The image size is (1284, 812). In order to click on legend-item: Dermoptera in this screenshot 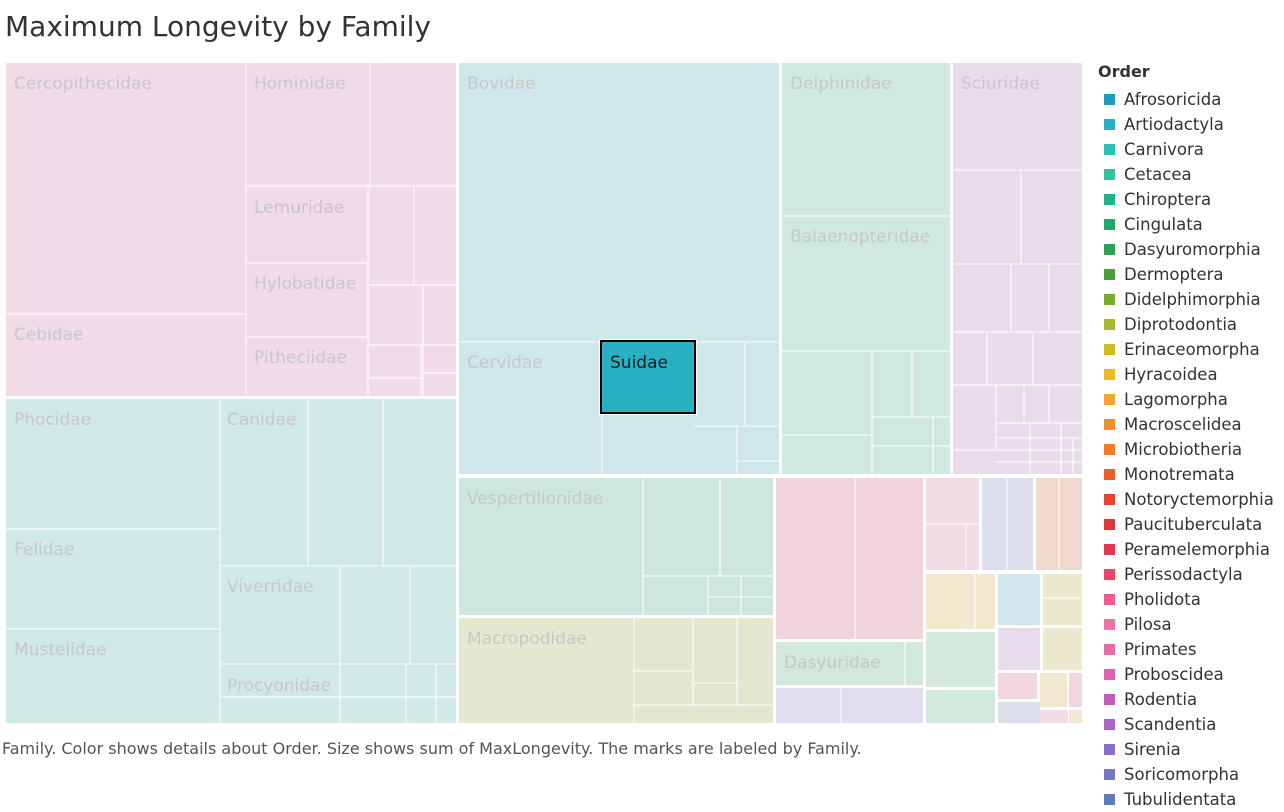, I will do `click(1186, 274)`.